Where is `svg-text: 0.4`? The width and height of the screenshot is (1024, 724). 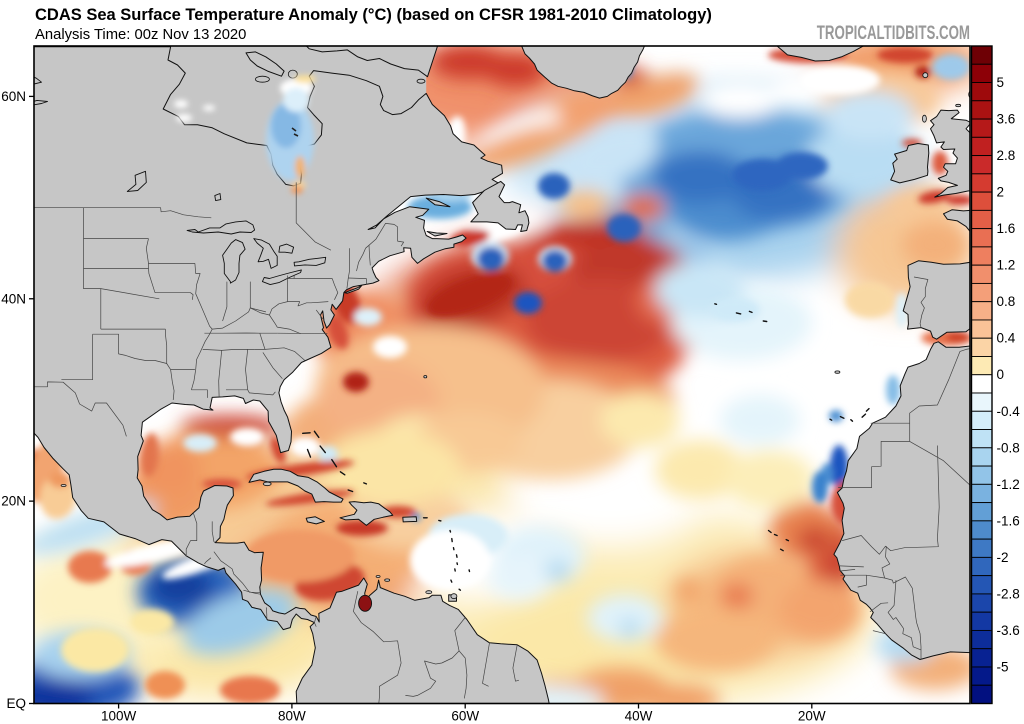 svg-text: 0.4 is located at coordinates (1006, 338).